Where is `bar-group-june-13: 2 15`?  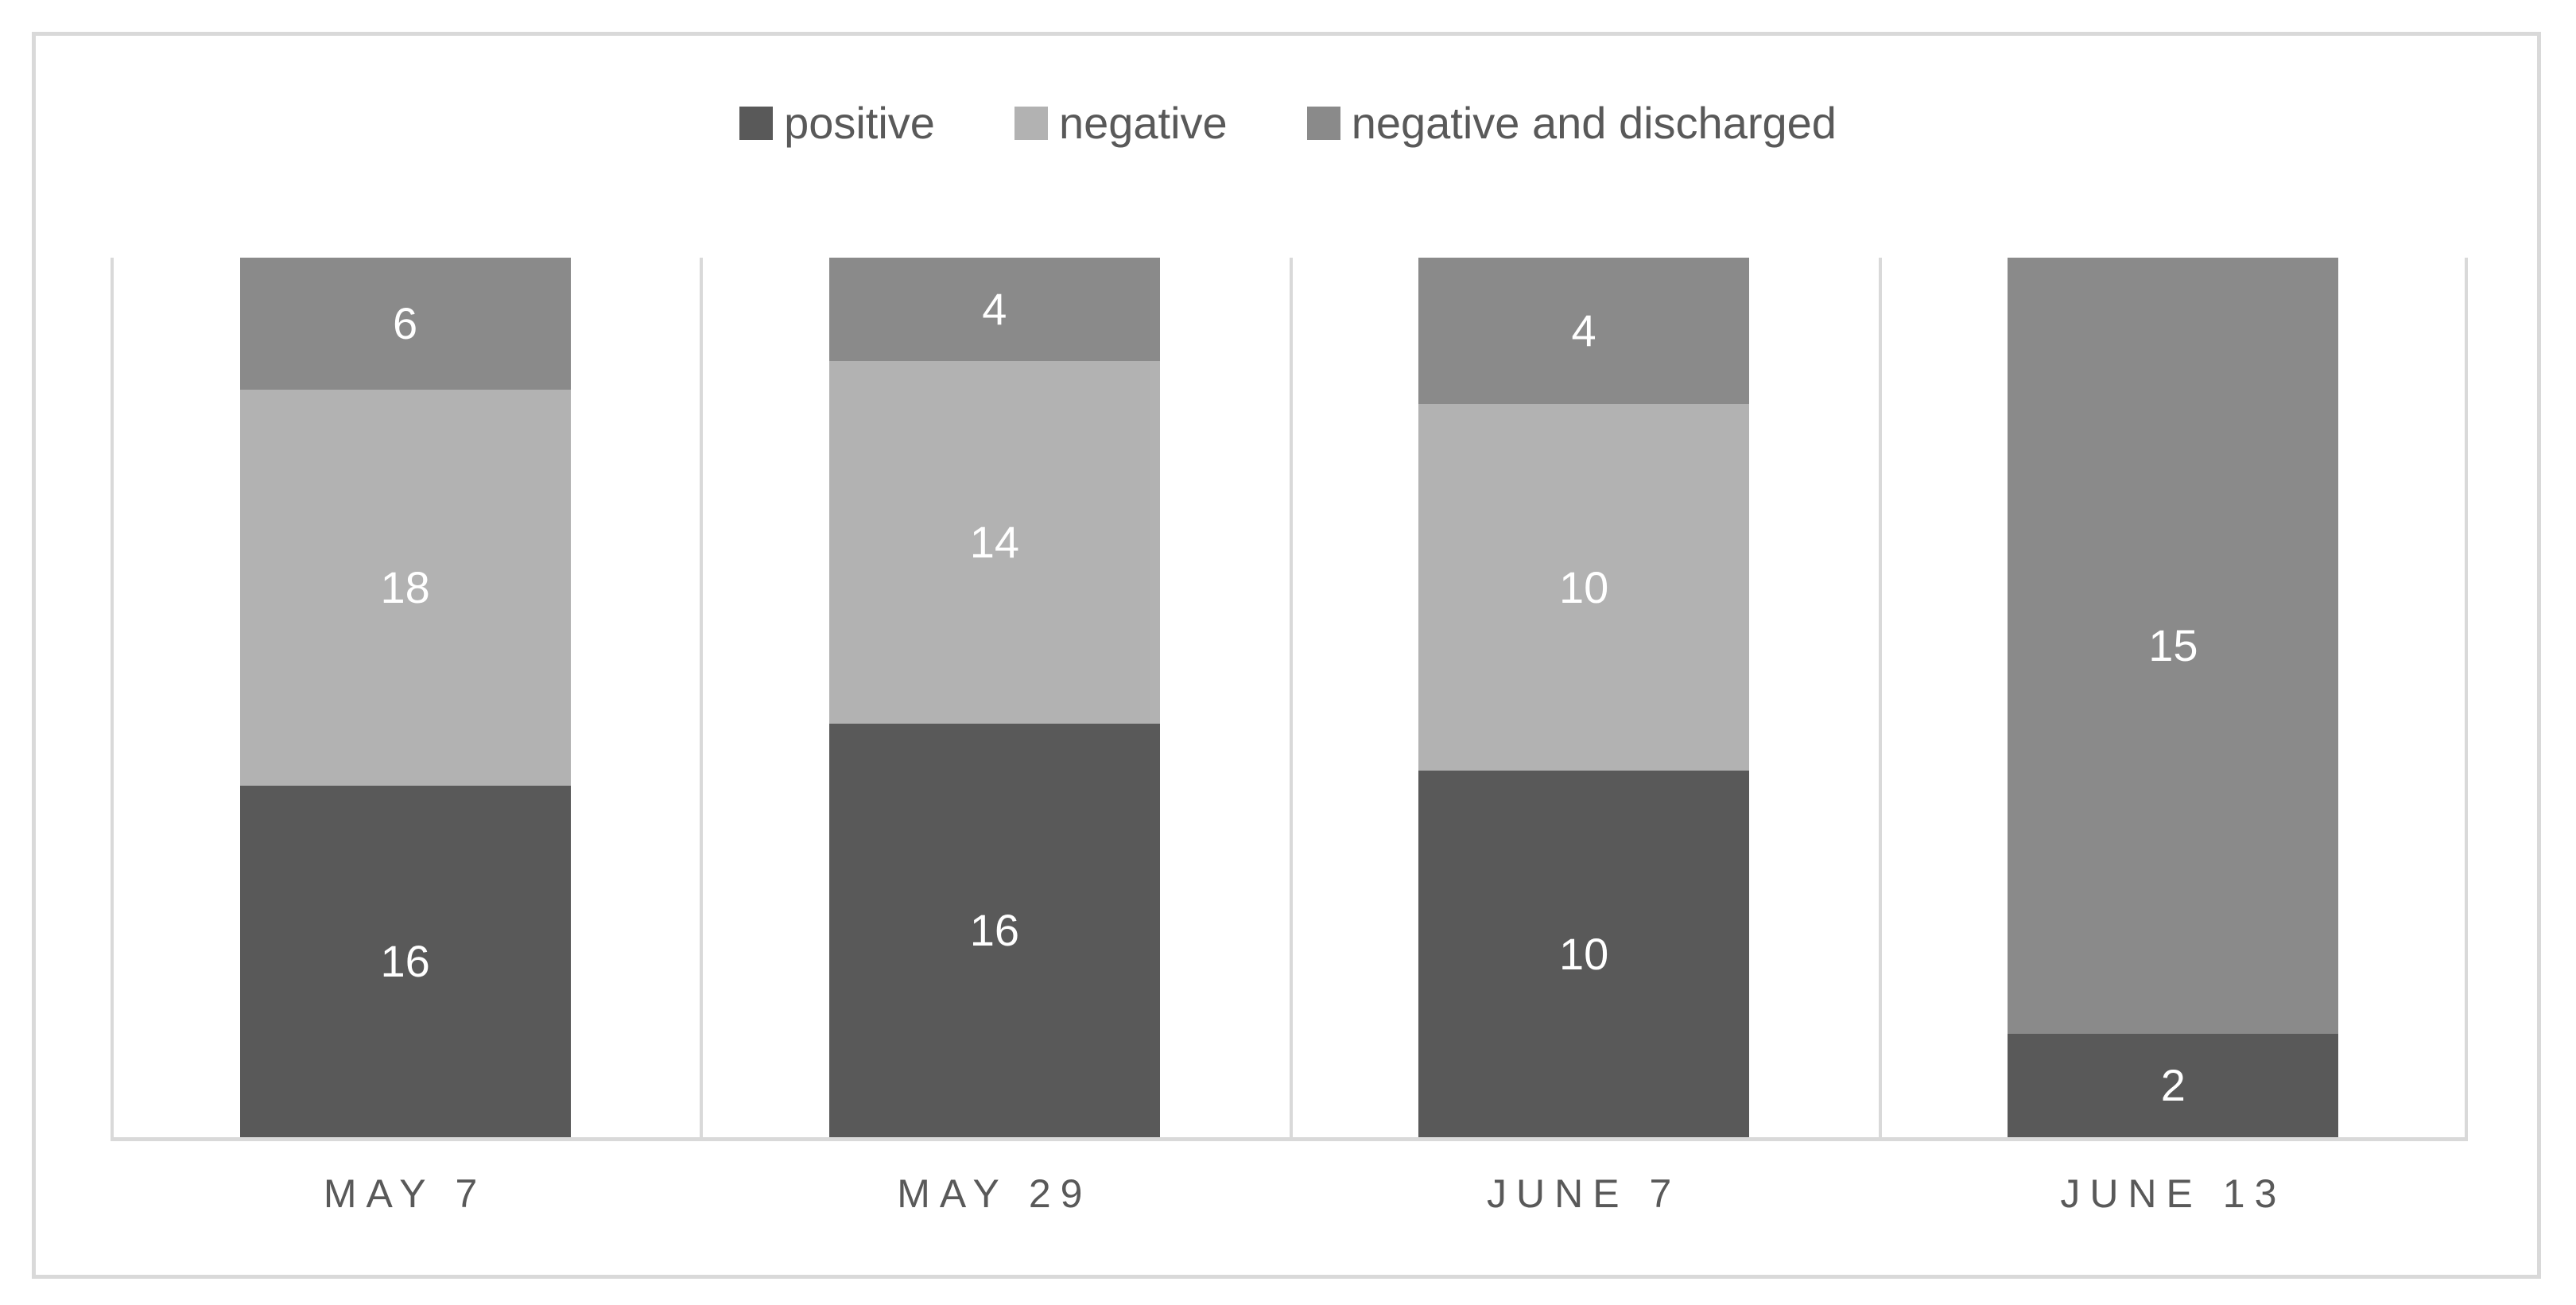 bar-group-june-13: 2 15 is located at coordinates (2173, 697).